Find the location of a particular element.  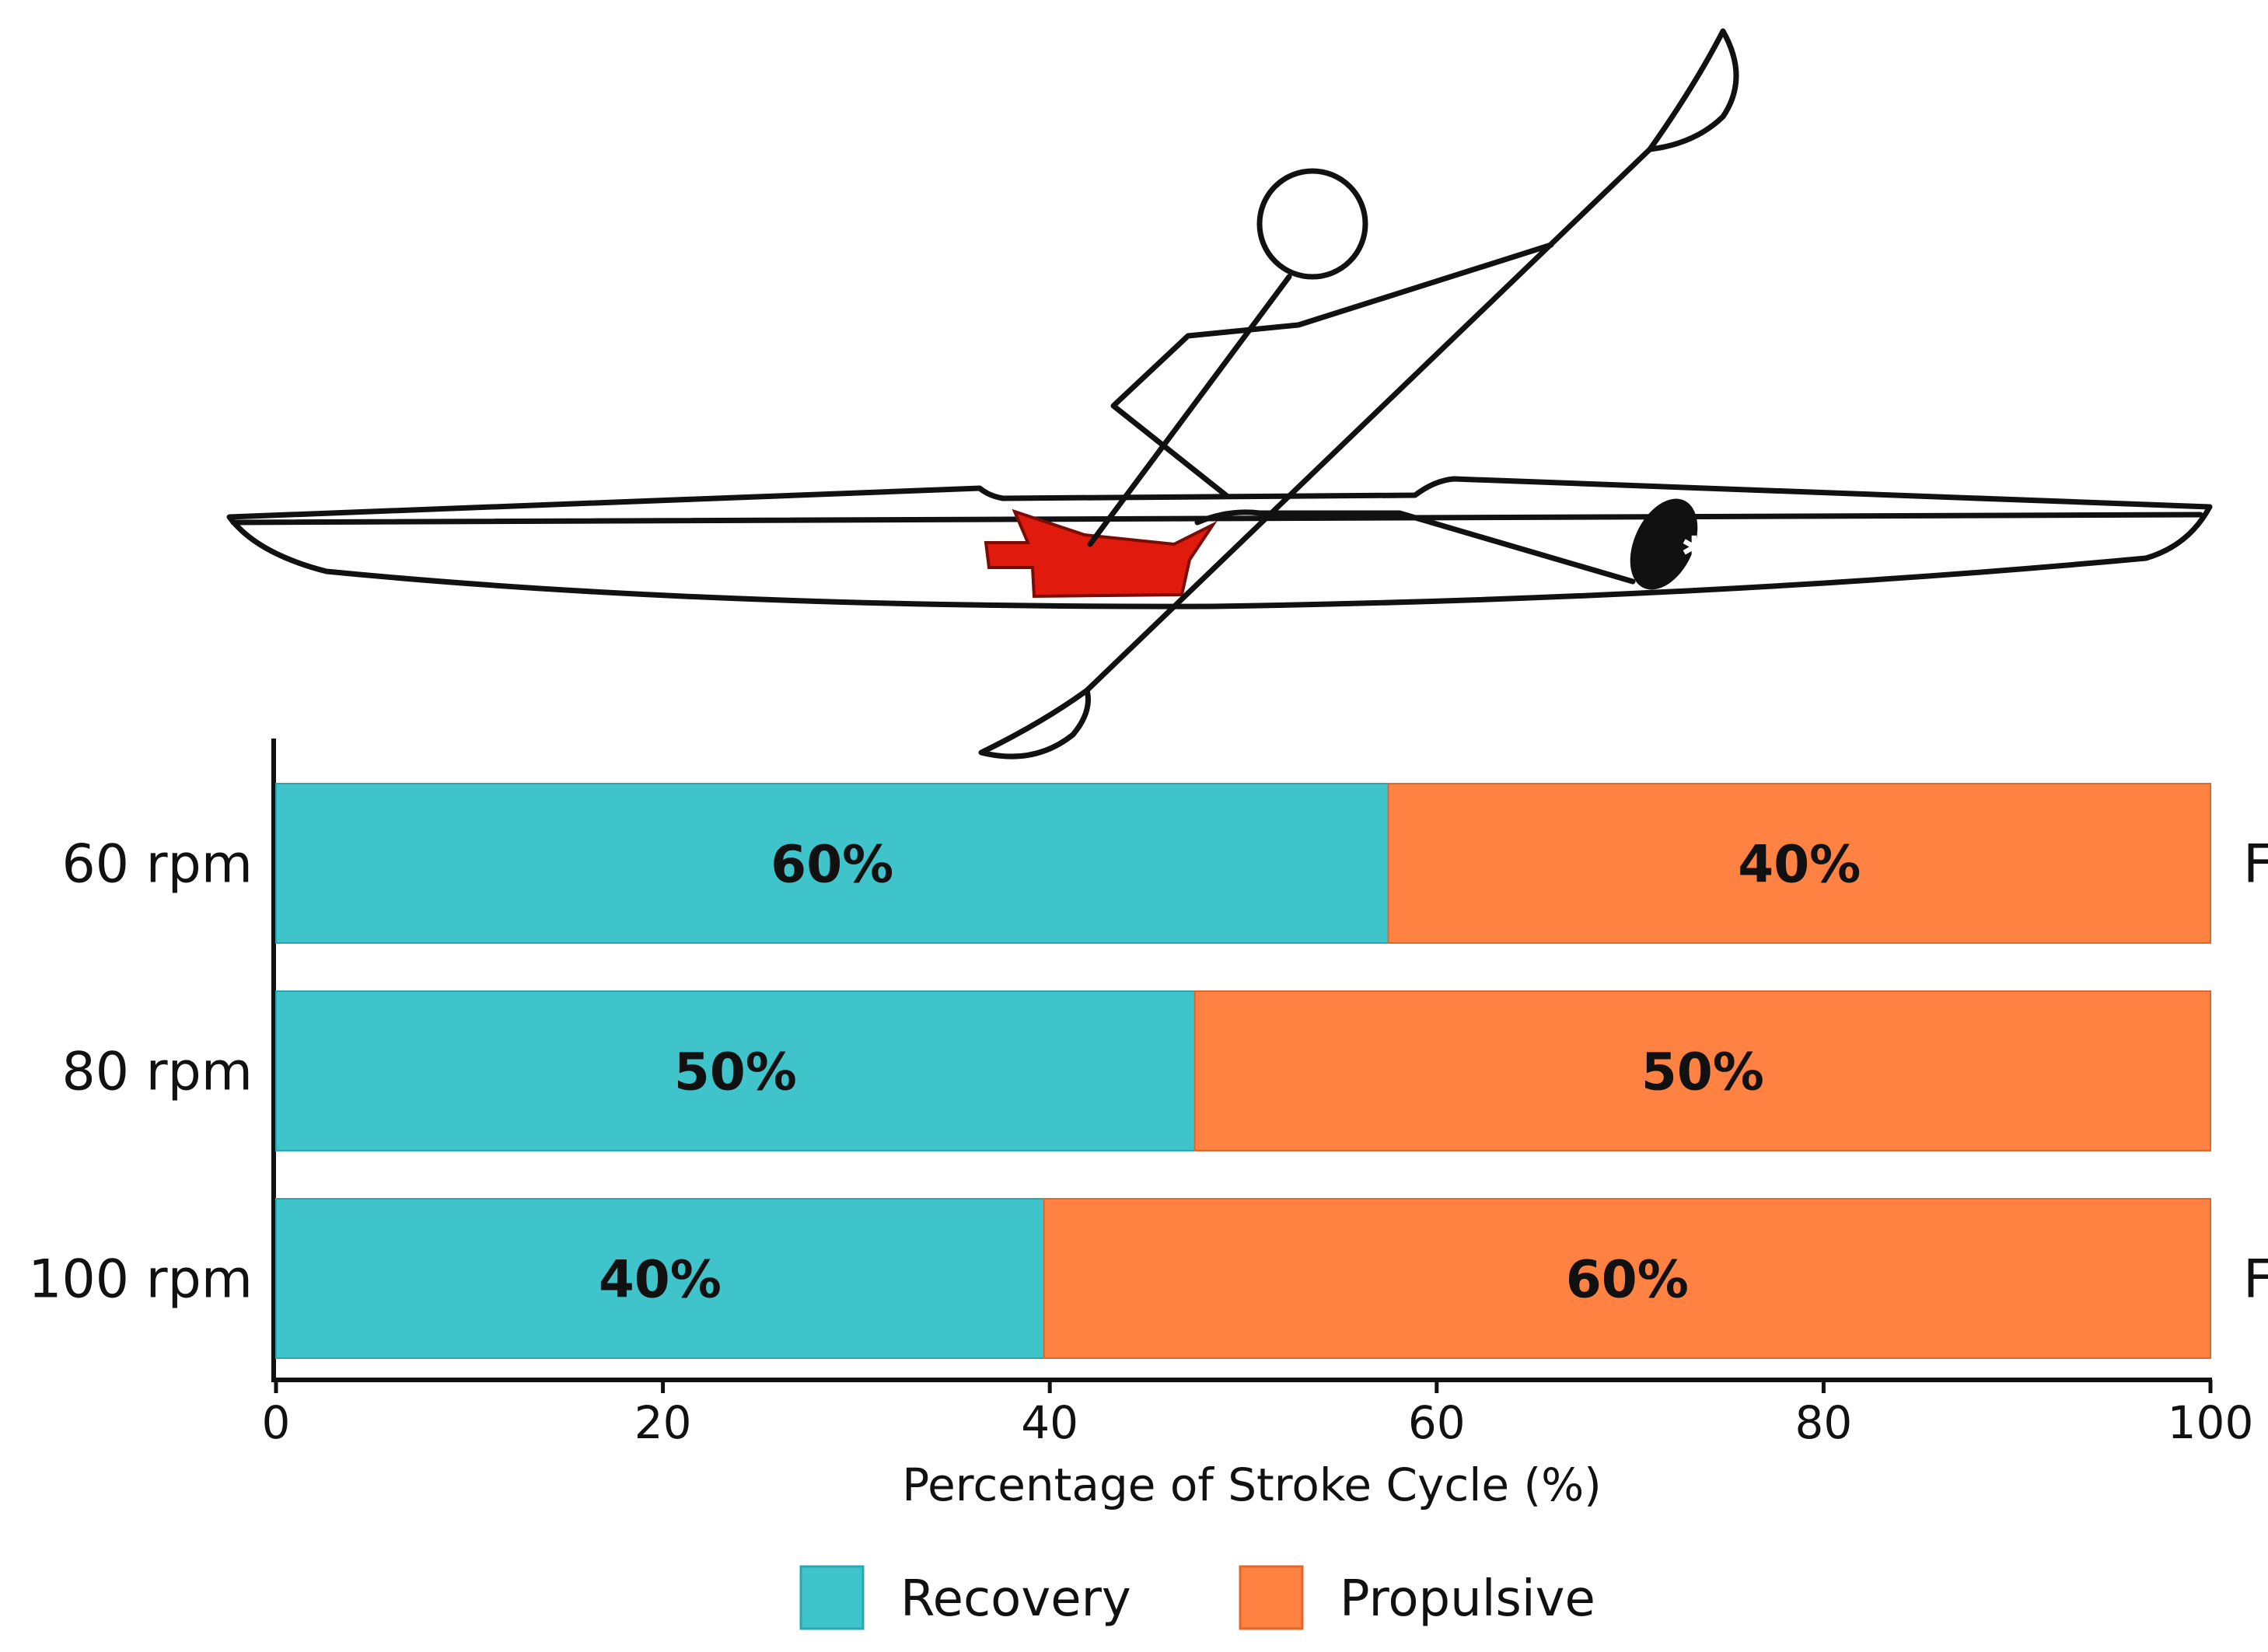

category-labels: 60 rpm 80 rpm 100 rpm is located at coordinates (140, 1072).